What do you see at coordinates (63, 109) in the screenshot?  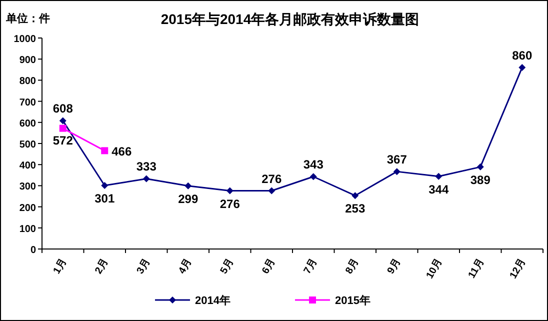 I see `data-label: 608` at bounding box center [63, 109].